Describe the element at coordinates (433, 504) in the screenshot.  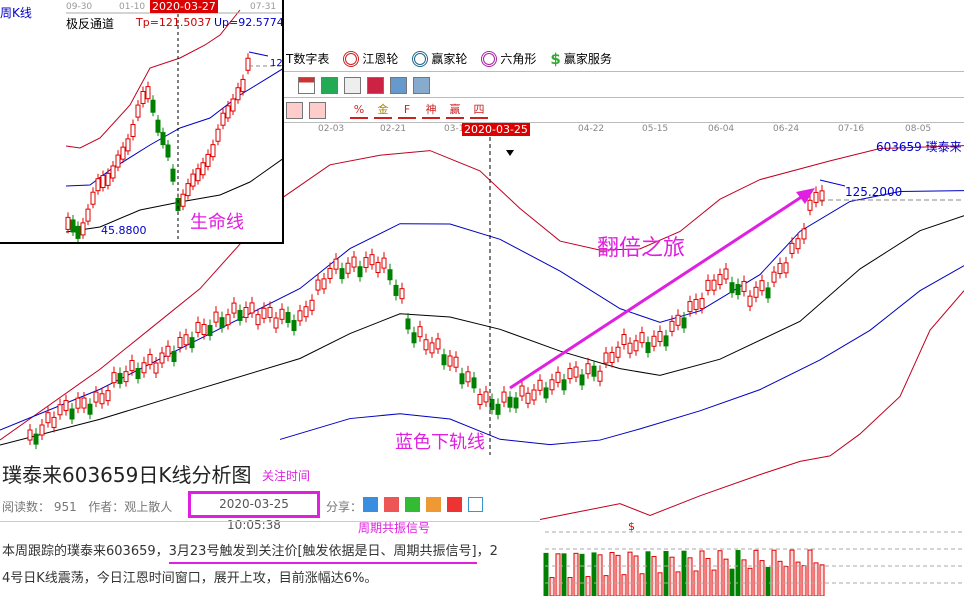
I see `qq-icon` at that location.